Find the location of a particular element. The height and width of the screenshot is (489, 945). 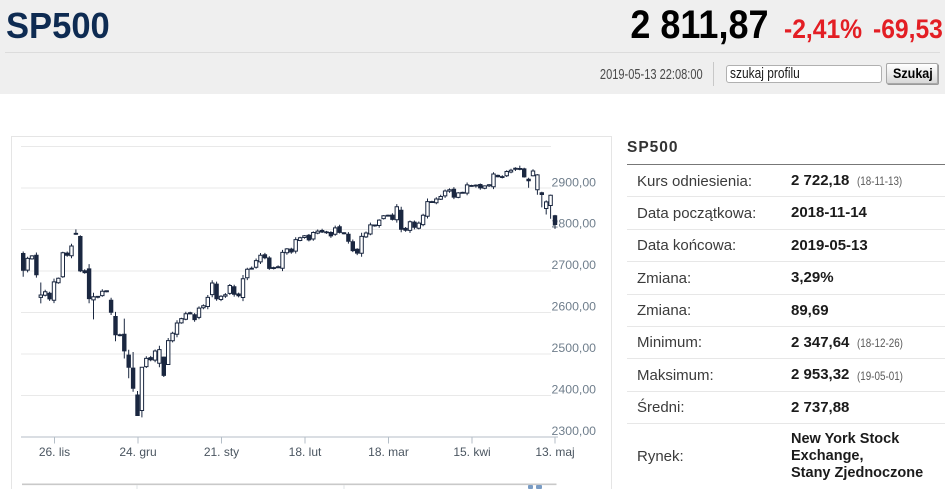

svg-text: 2300,00 is located at coordinates (574, 431).